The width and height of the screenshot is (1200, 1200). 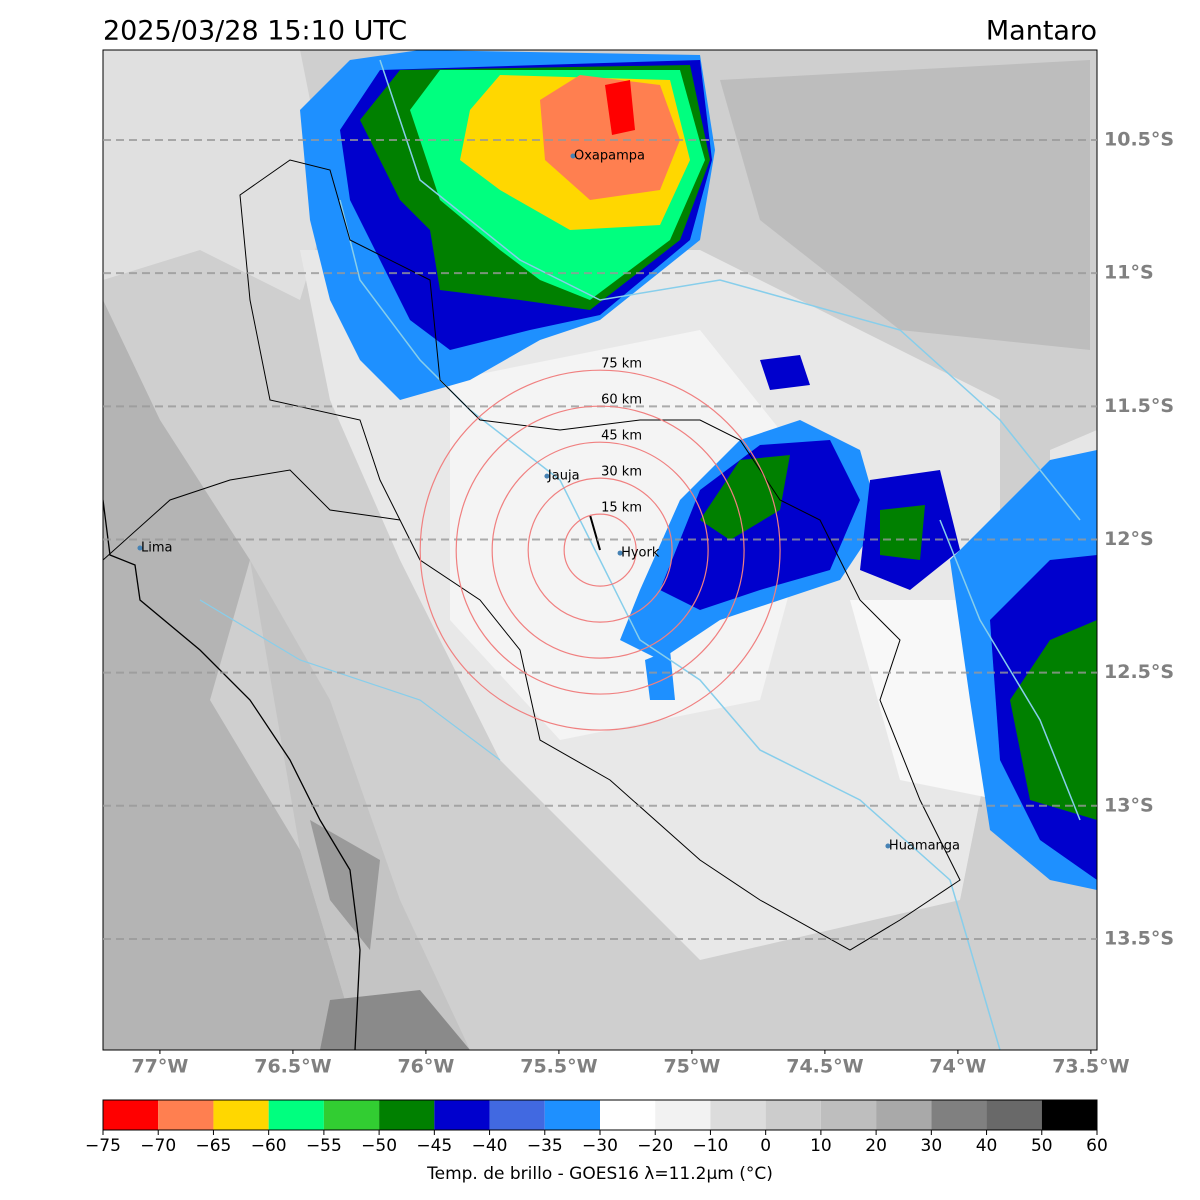 What do you see at coordinates (691, 1067) in the screenshot?
I see `lon-label: 75°W` at bounding box center [691, 1067].